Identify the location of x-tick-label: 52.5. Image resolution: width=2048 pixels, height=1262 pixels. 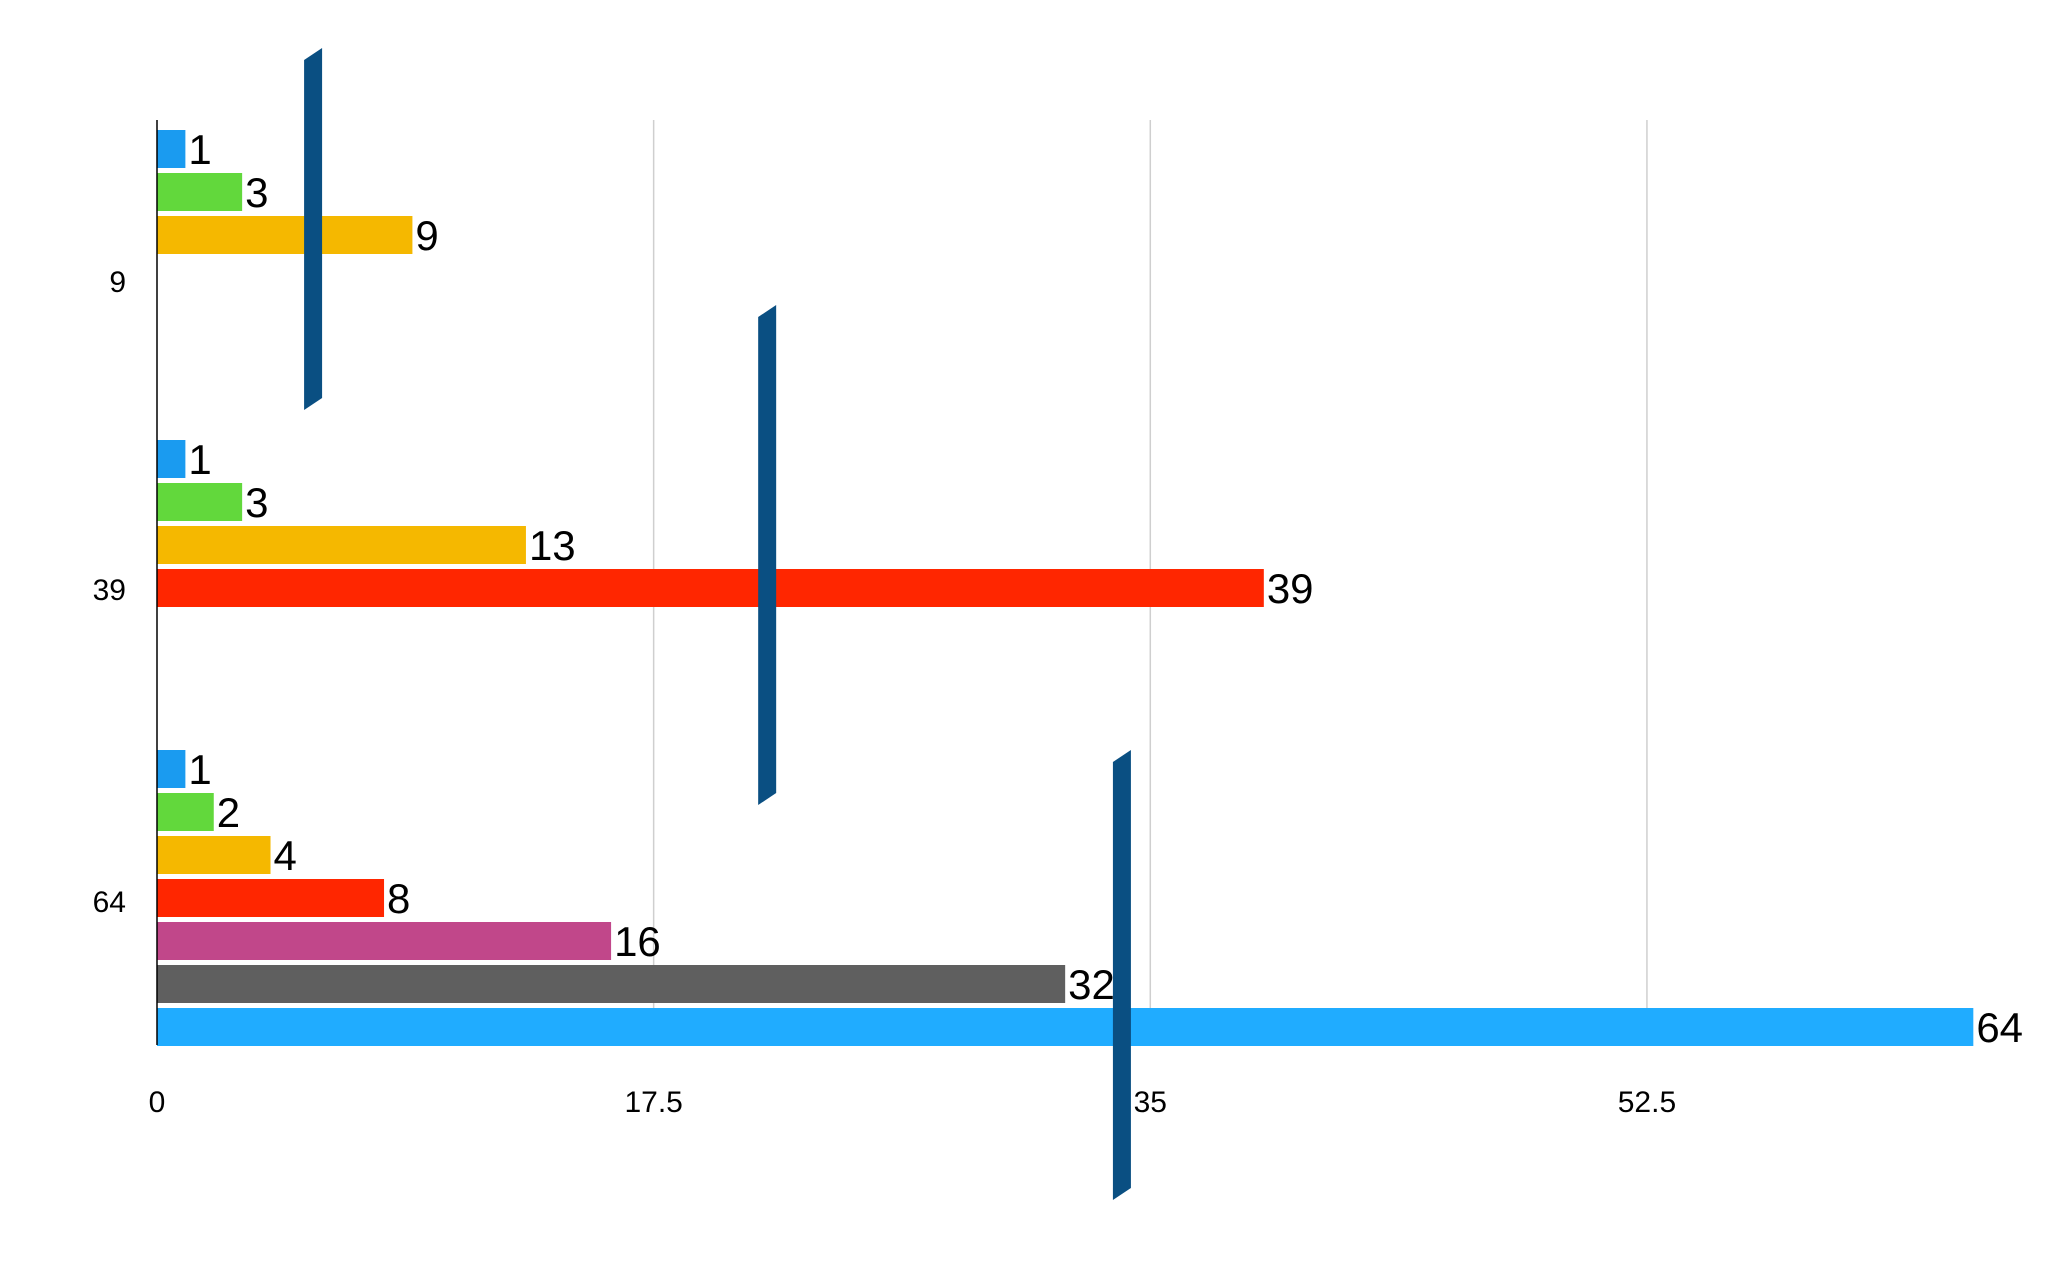
(1647, 1102).